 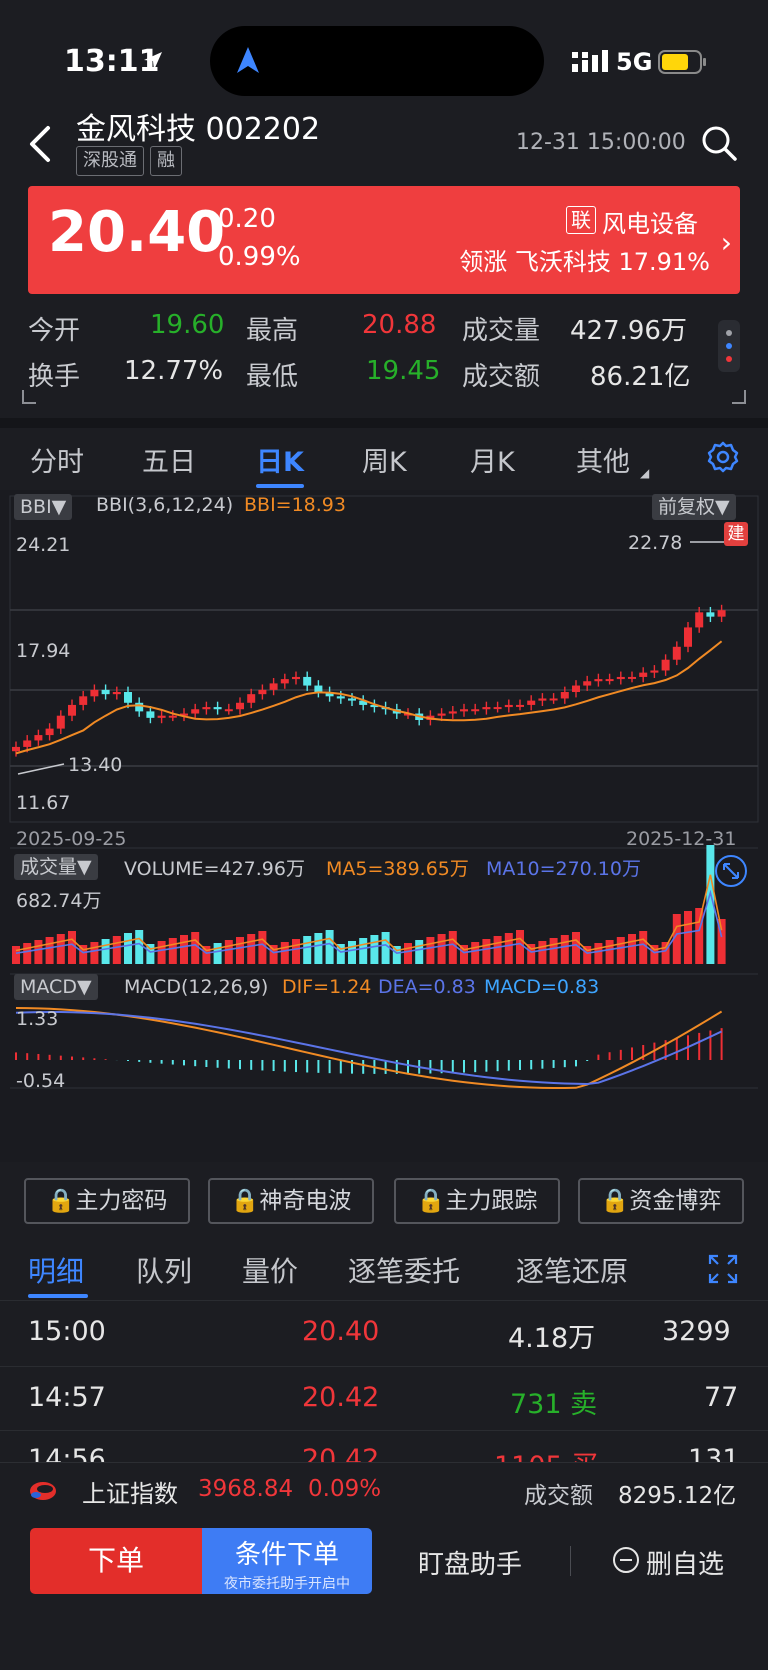 What do you see at coordinates (41, 769) in the screenshot?
I see `low-marker-line` at bounding box center [41, 769].